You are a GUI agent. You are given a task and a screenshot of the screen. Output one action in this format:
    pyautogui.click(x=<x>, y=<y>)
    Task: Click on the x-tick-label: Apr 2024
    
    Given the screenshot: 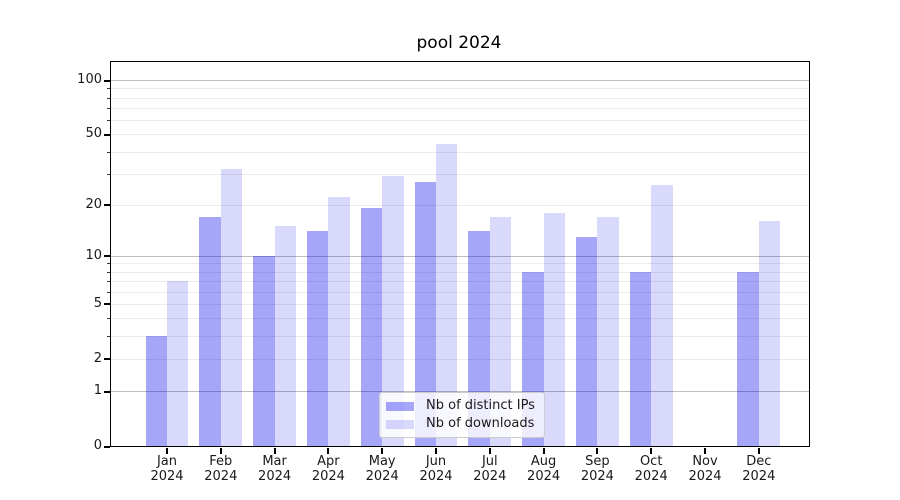 What is the action you would take?
    pyautogui.click(x=328, y=469)
    